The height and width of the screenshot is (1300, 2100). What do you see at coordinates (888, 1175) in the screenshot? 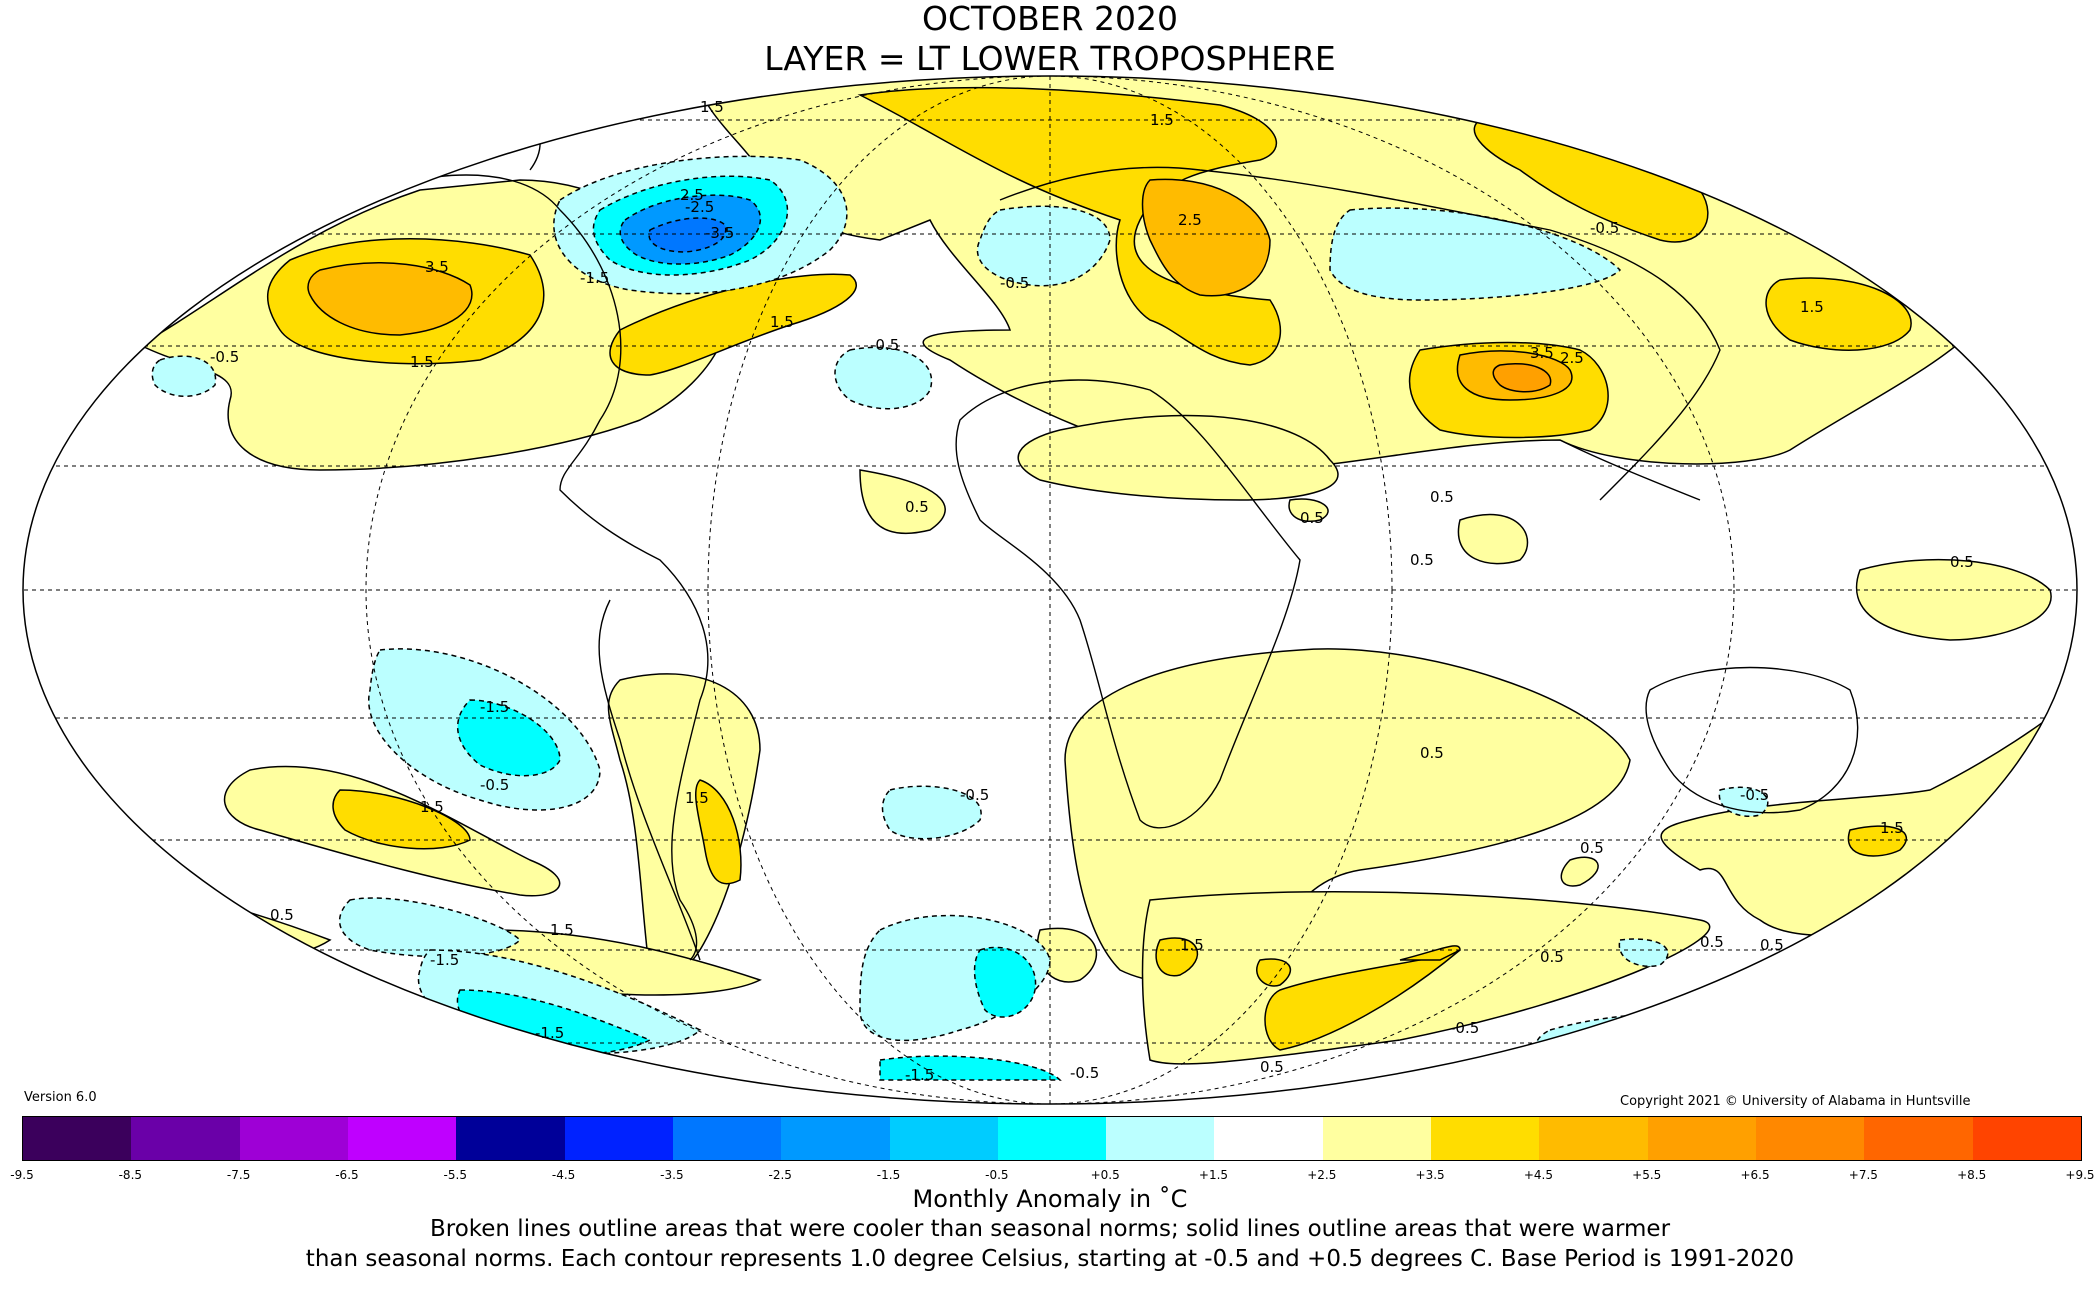
I see `colorbar-tick-label: -1.5` at bounding box center [888, 1175].